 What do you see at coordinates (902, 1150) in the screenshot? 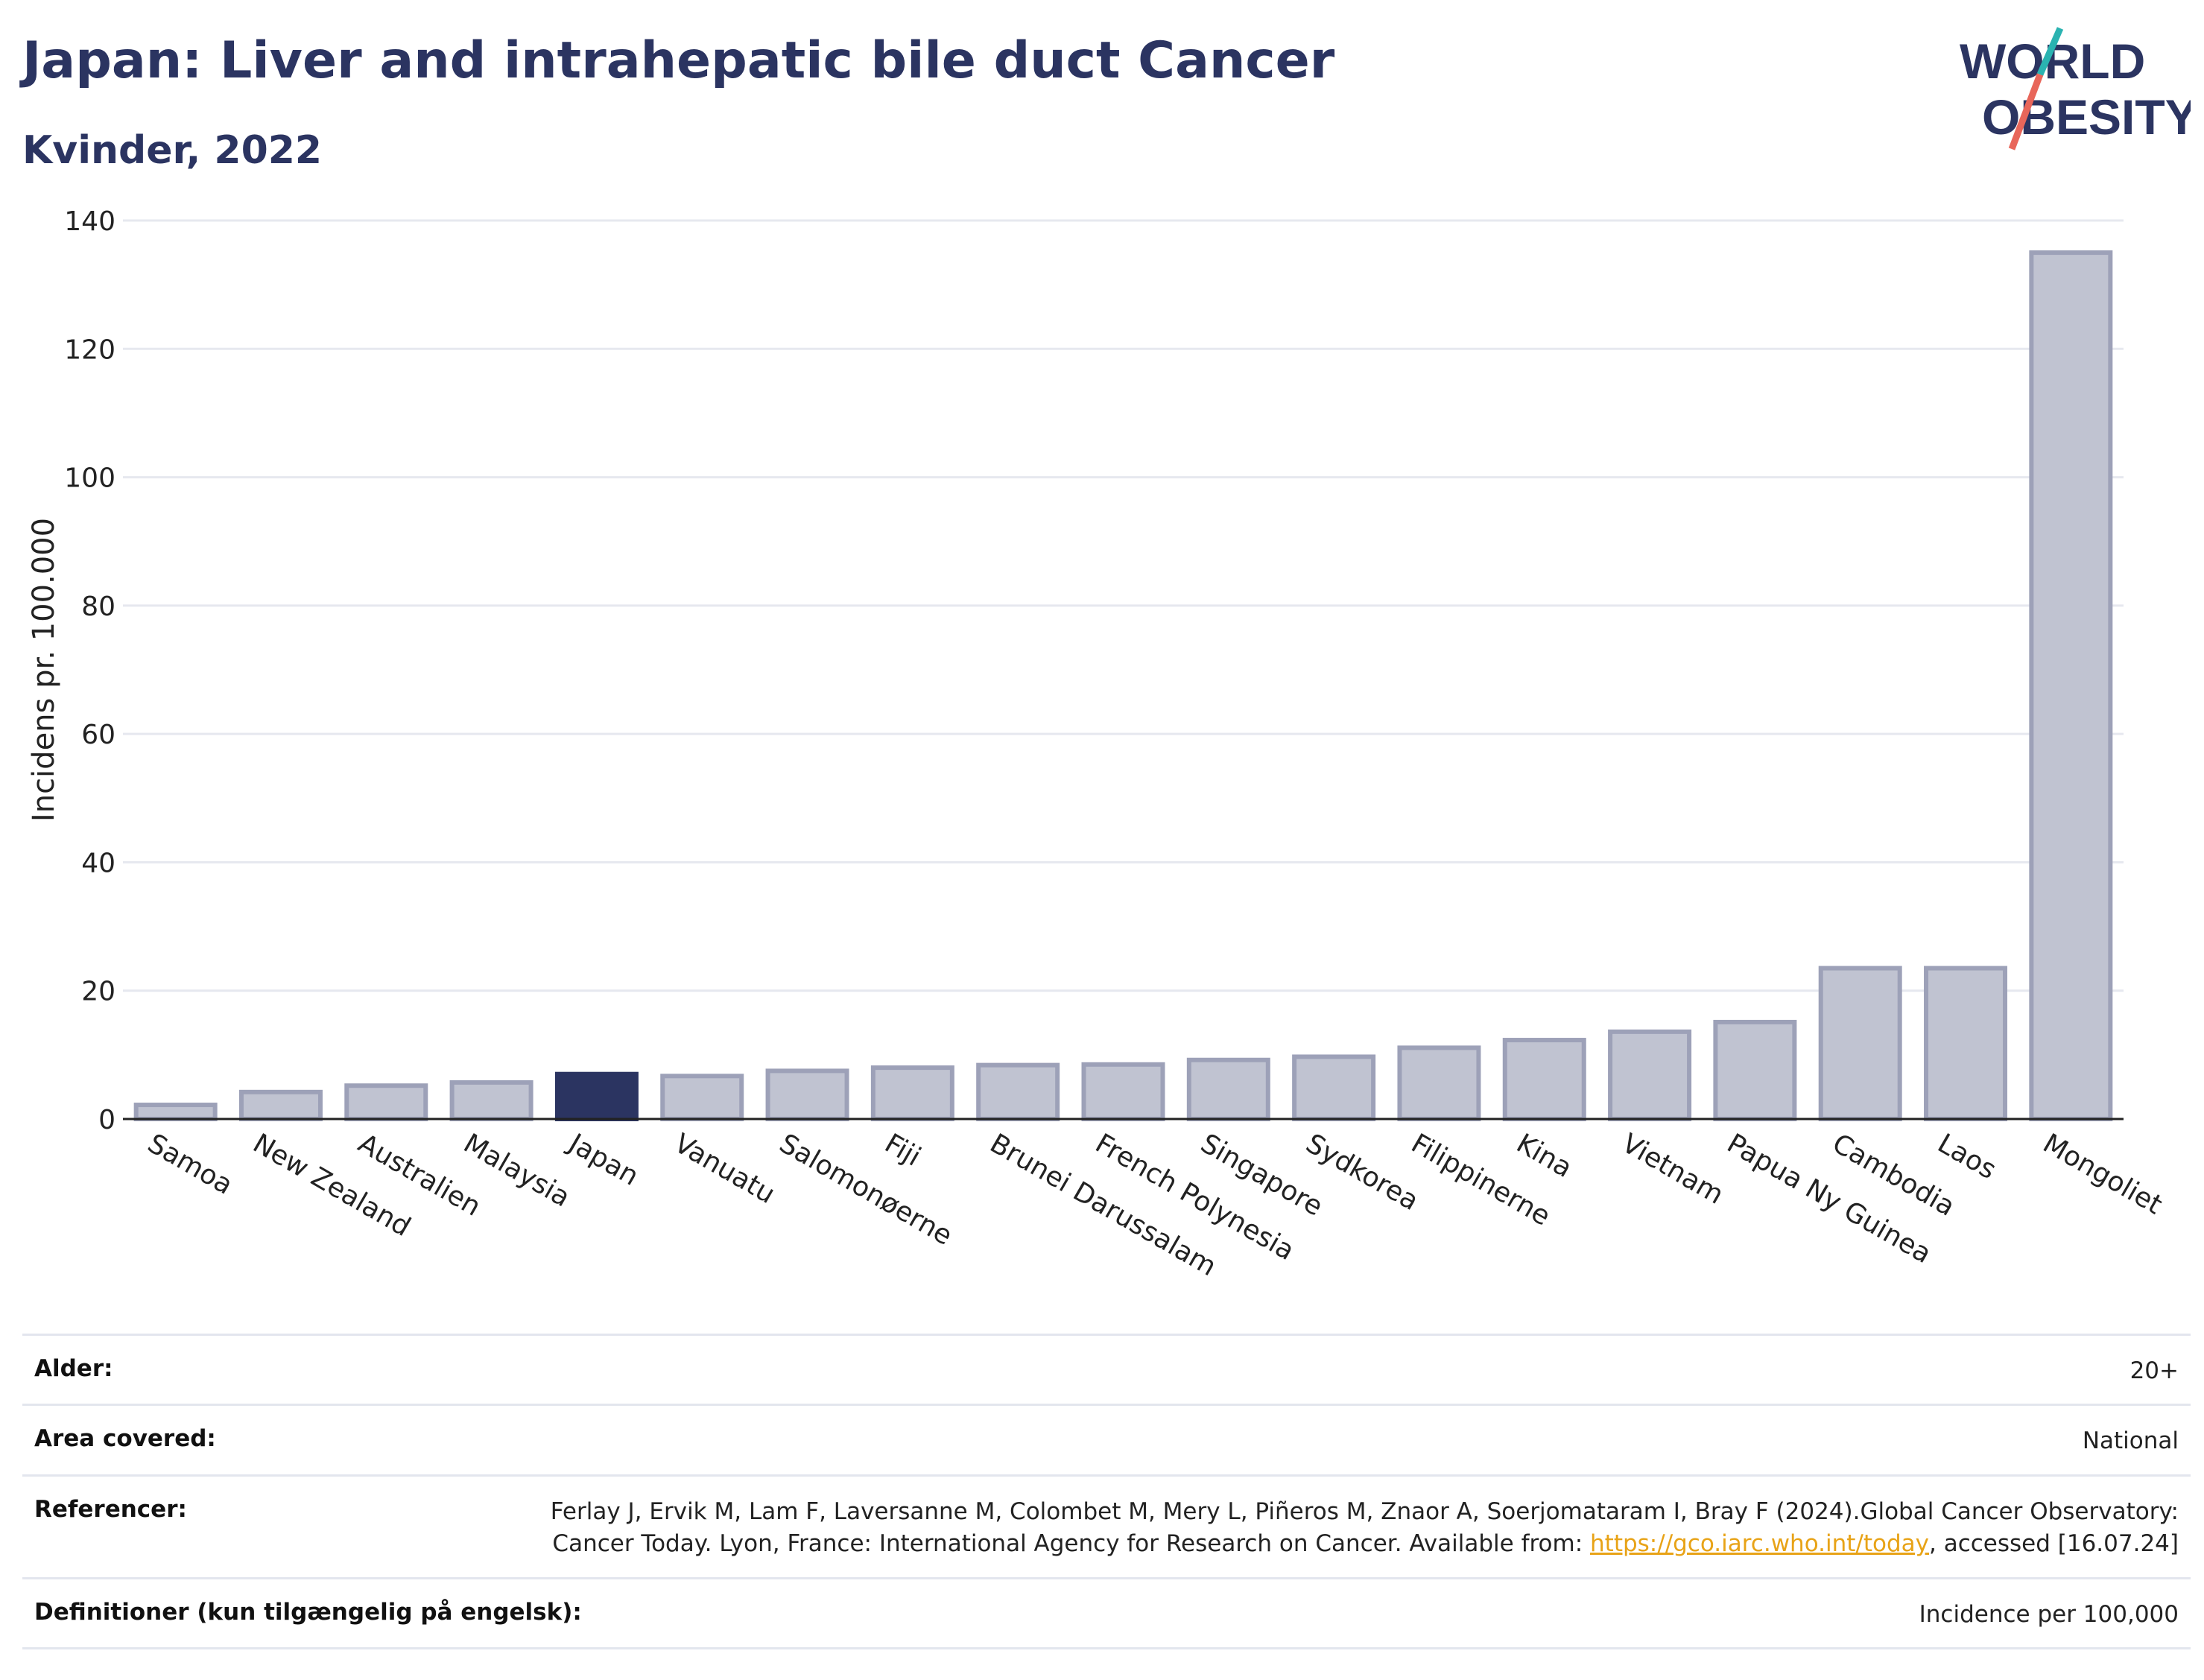
I see `x-tick-label: Fiji` at bounding box center [902, 1150].